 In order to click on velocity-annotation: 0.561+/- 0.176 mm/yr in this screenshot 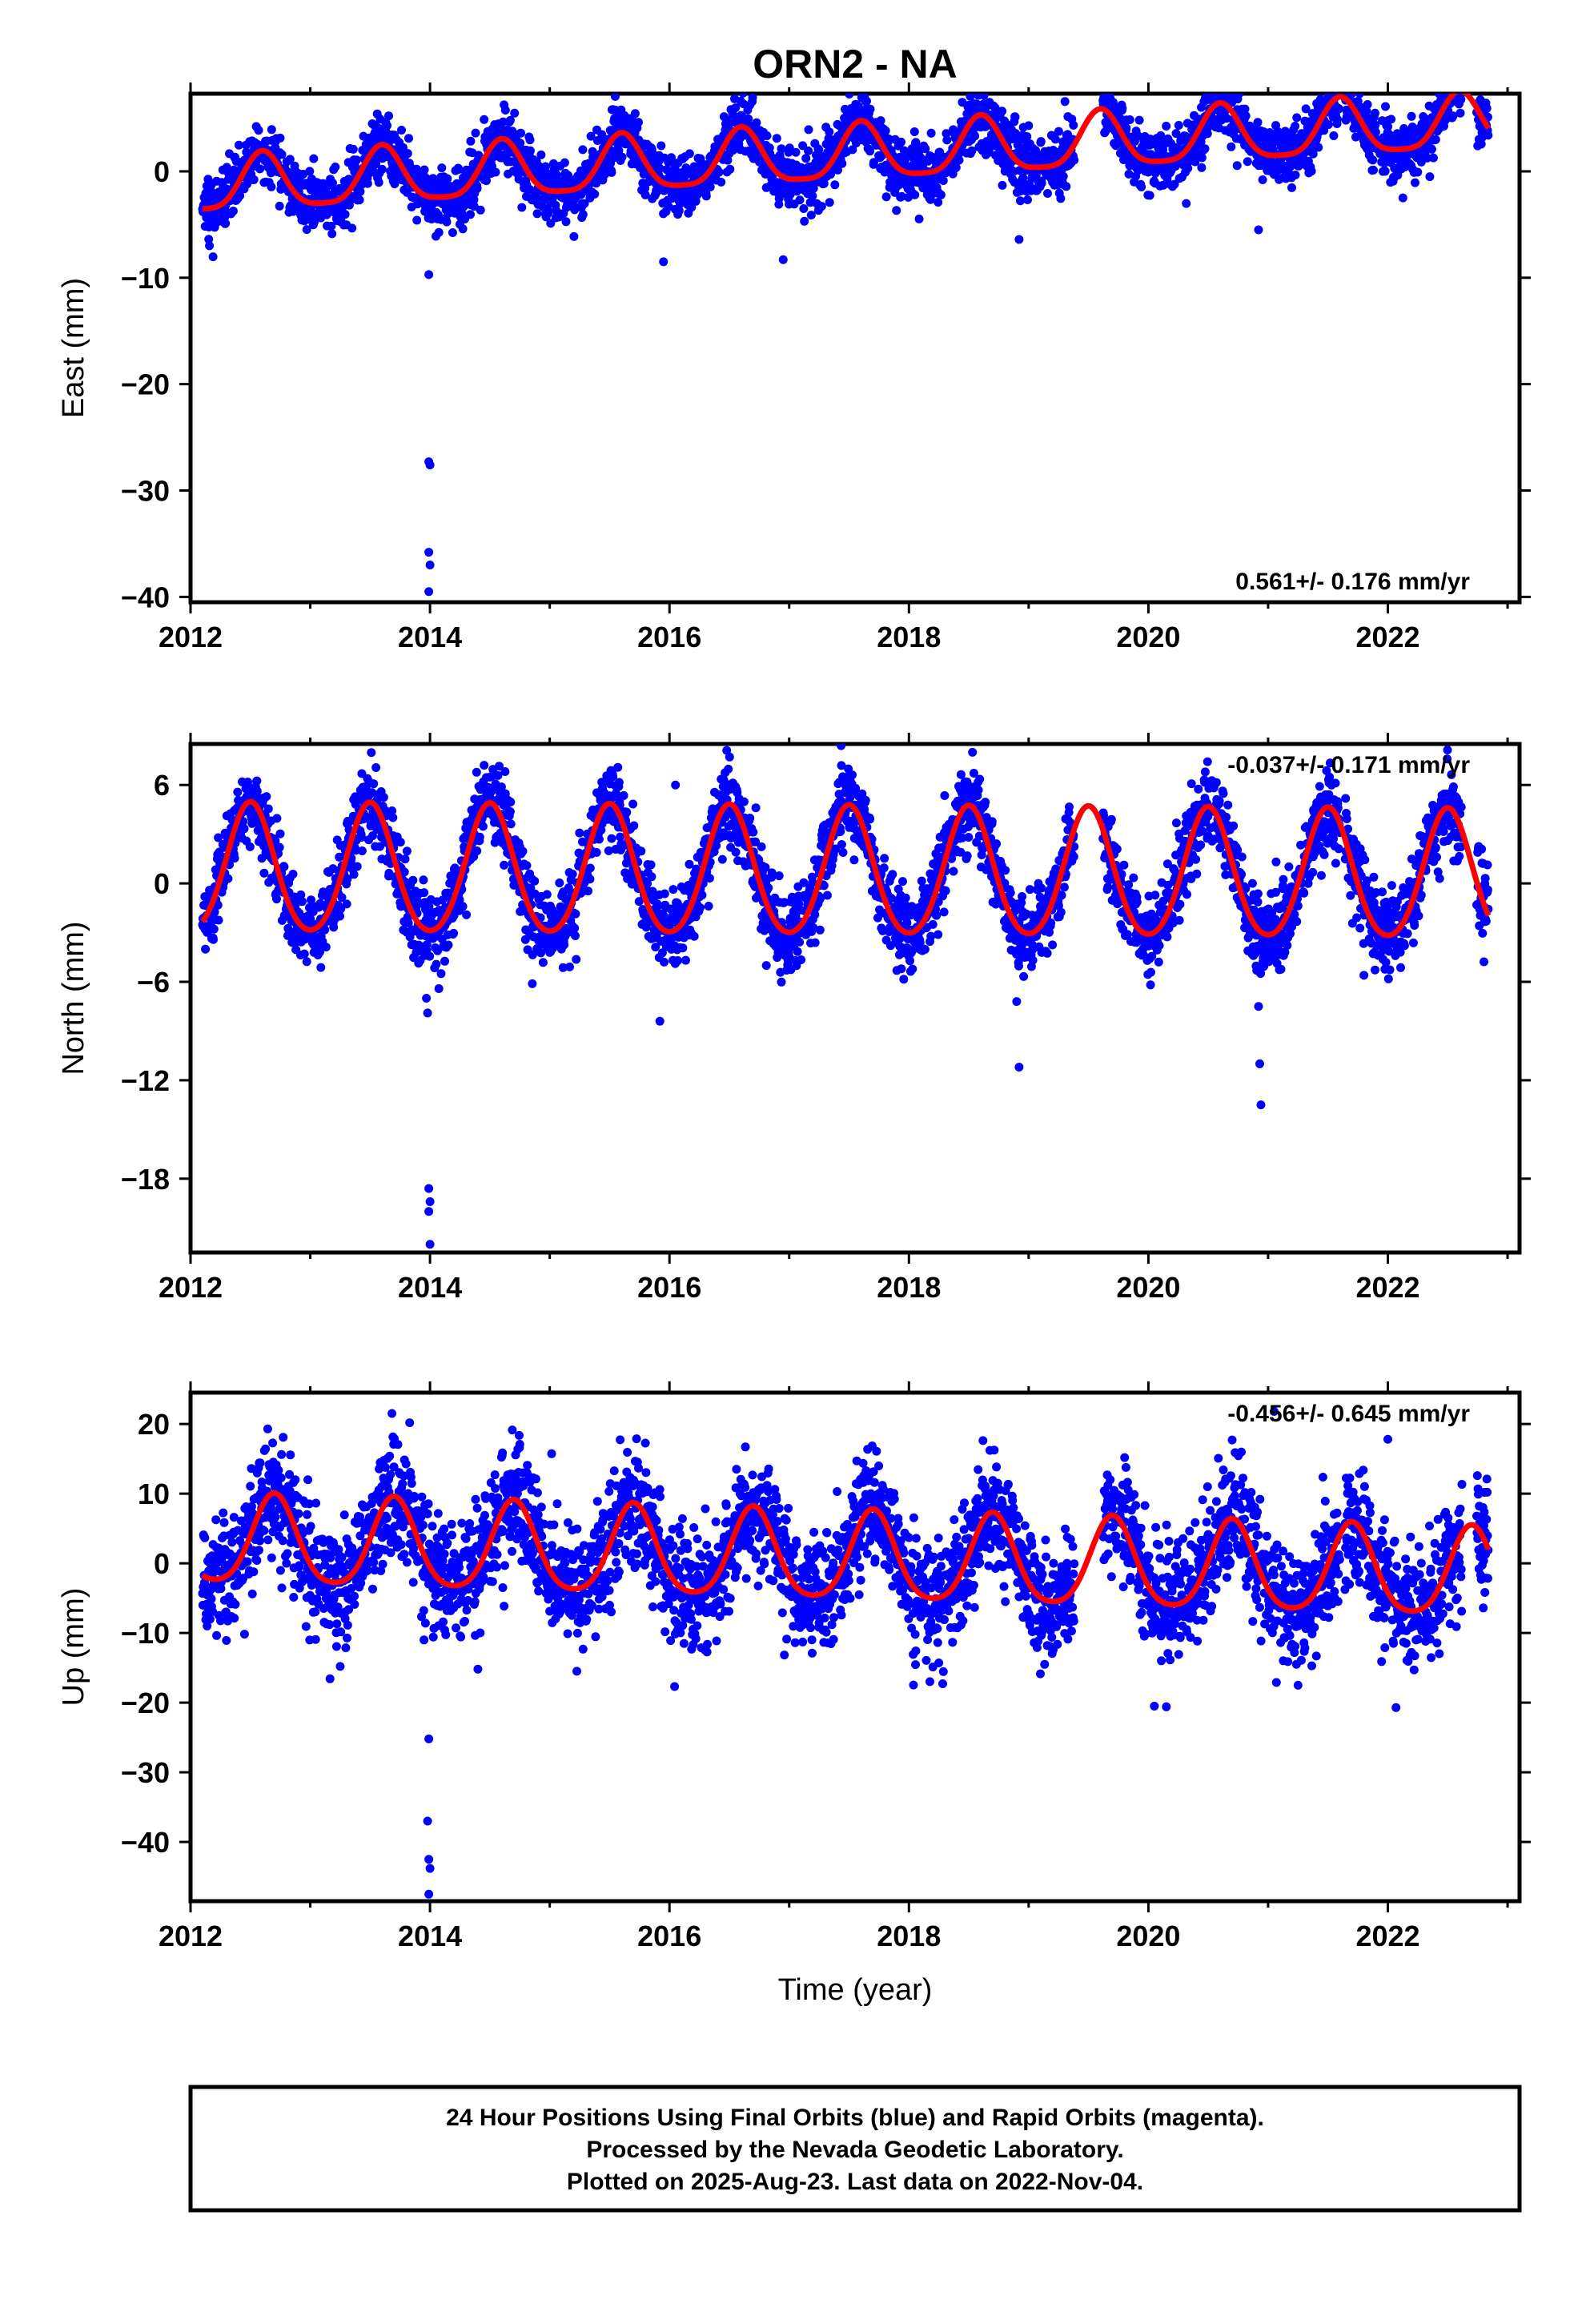, I will do `click(1353, 582)`.